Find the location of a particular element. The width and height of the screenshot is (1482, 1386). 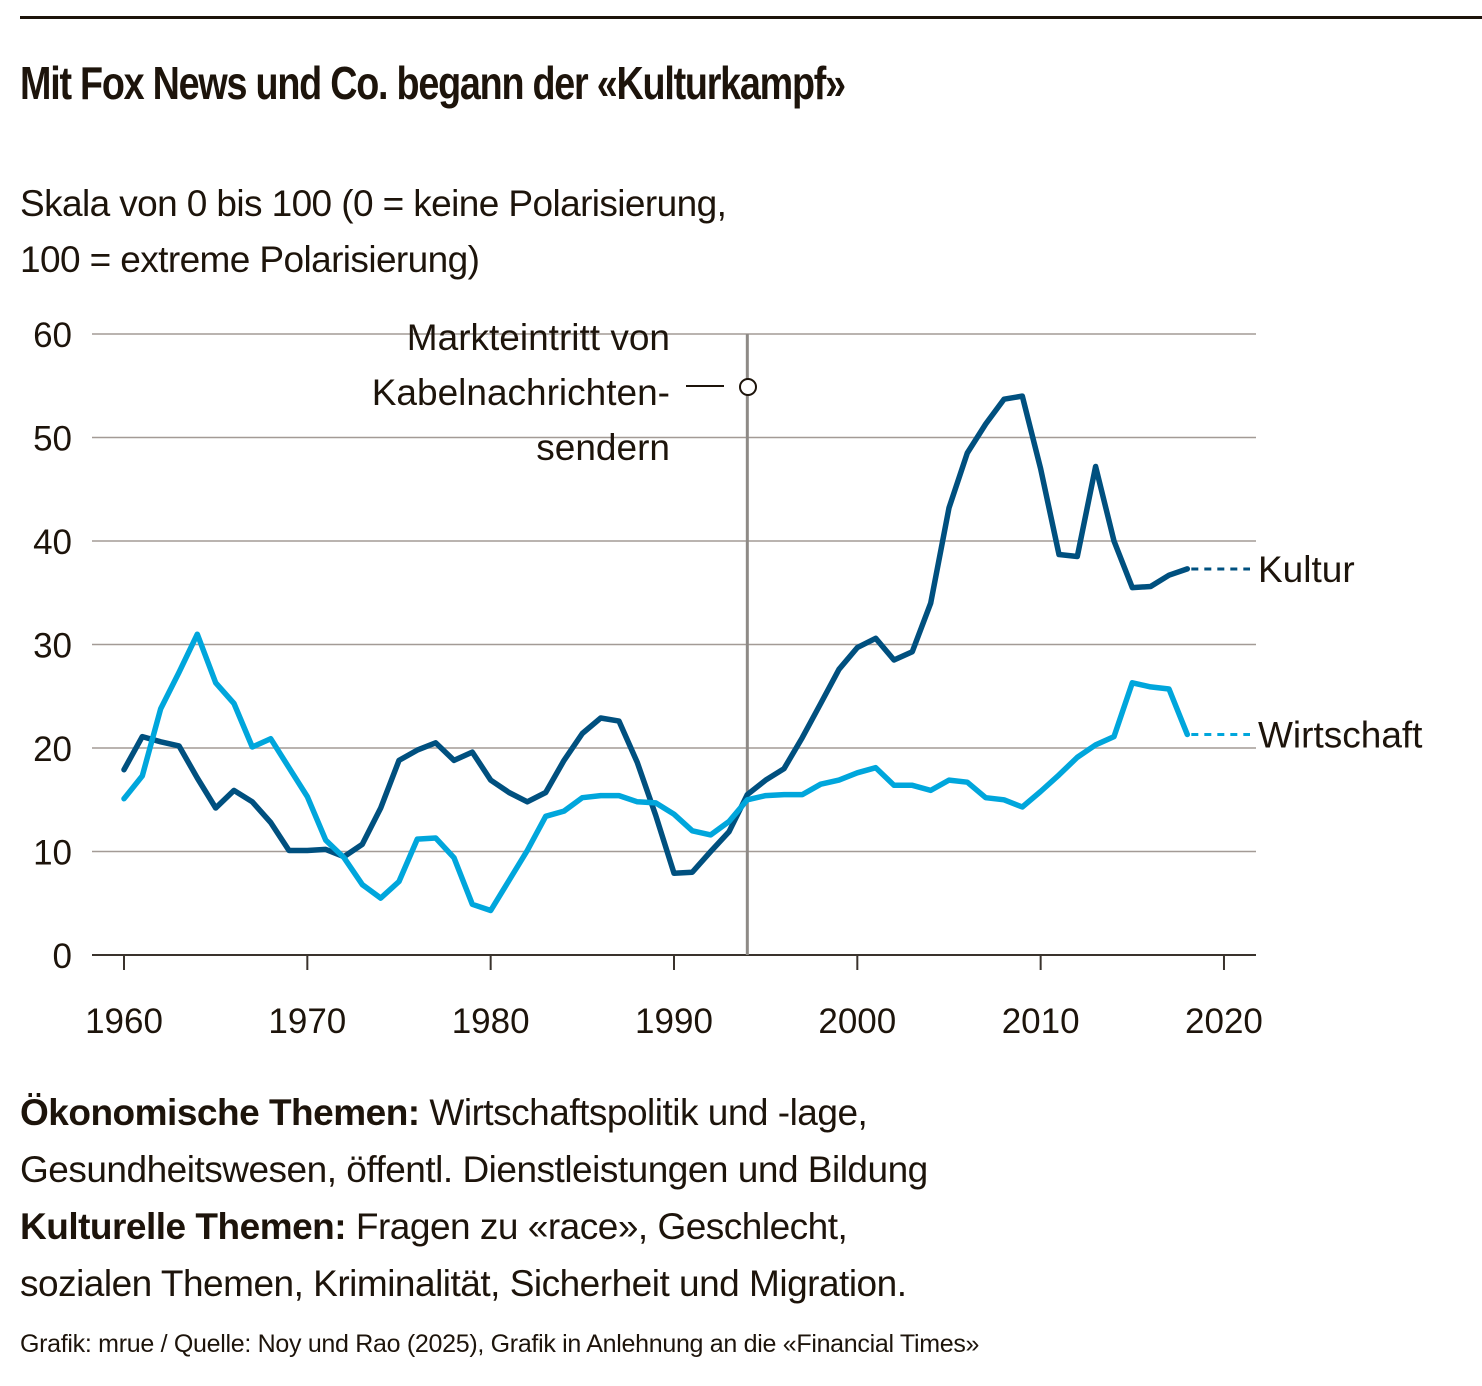

series-line-wirtschaft is located at coordinates (656, 772).